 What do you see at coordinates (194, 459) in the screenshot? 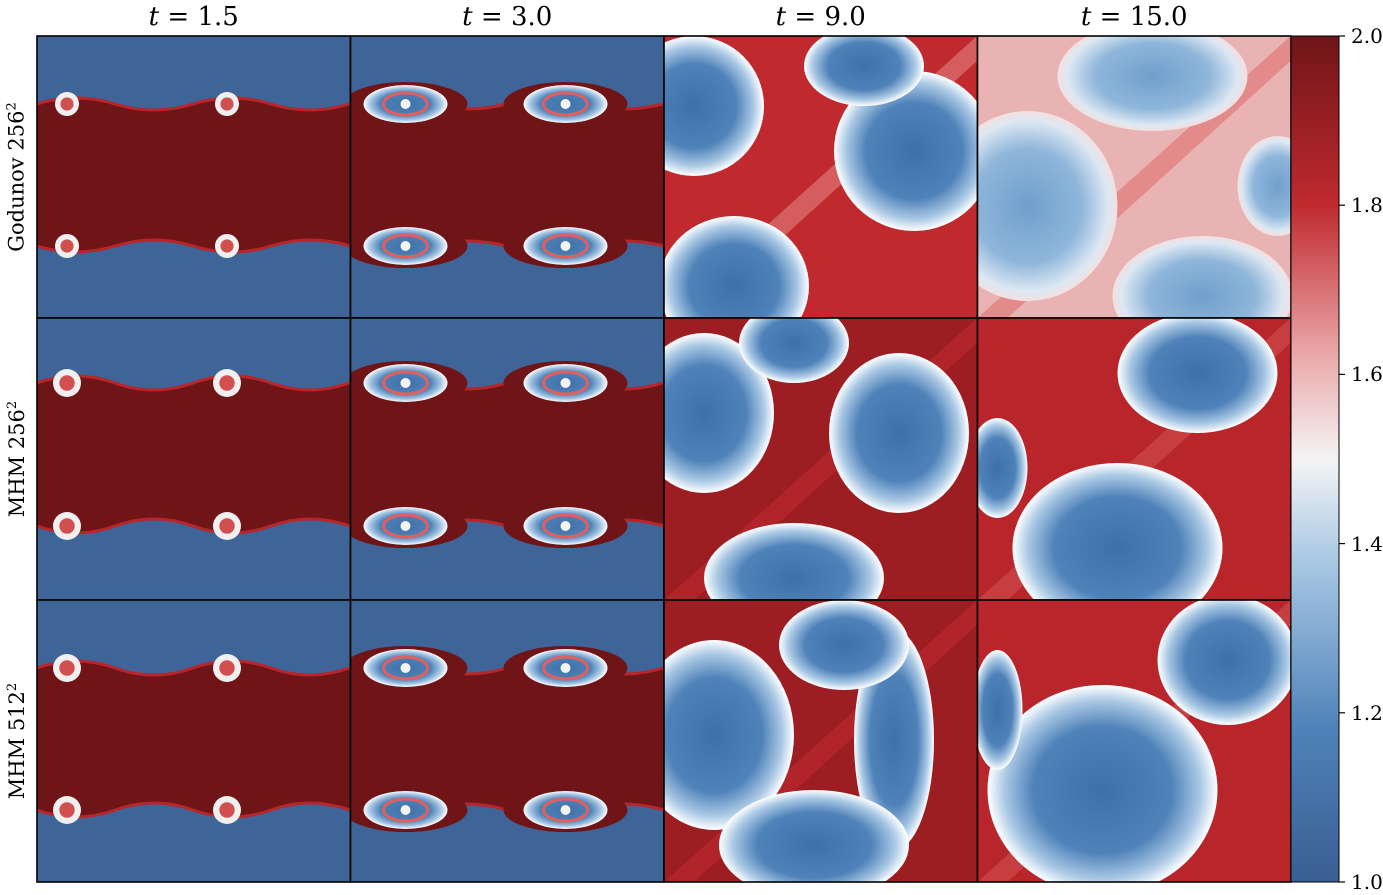
I see `panel-r1-c0` at bounding box center [194, 459].